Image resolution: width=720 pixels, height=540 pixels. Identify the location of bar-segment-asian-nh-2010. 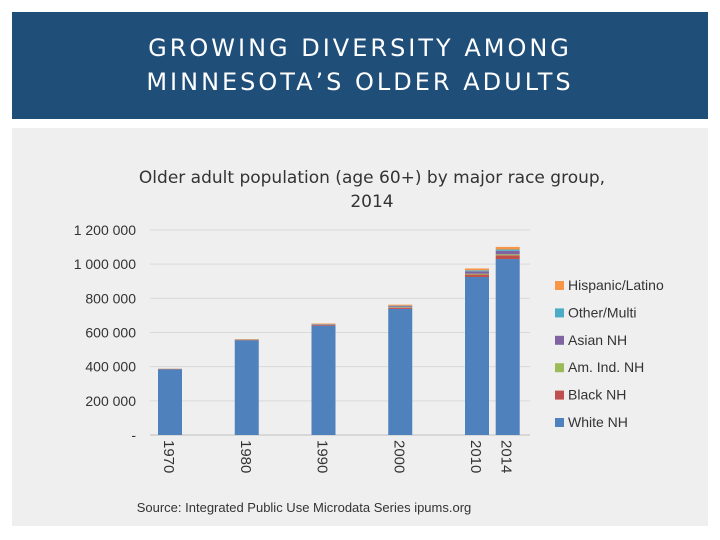
(477, 272).